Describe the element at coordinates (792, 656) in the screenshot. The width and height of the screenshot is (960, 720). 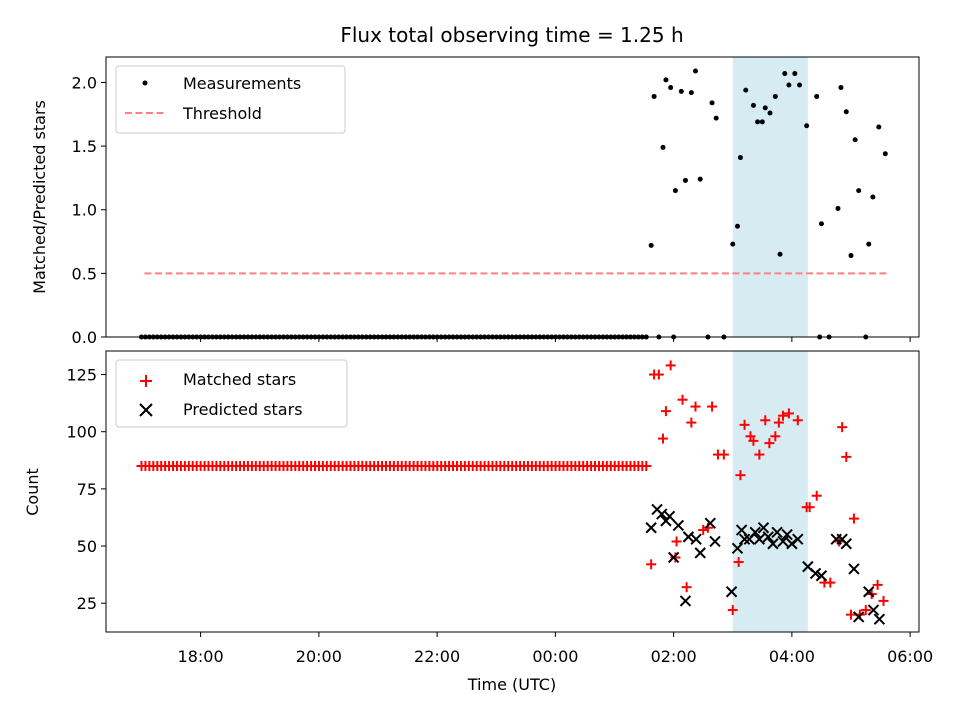
I see `x-tick-label: 04:00` at that location.